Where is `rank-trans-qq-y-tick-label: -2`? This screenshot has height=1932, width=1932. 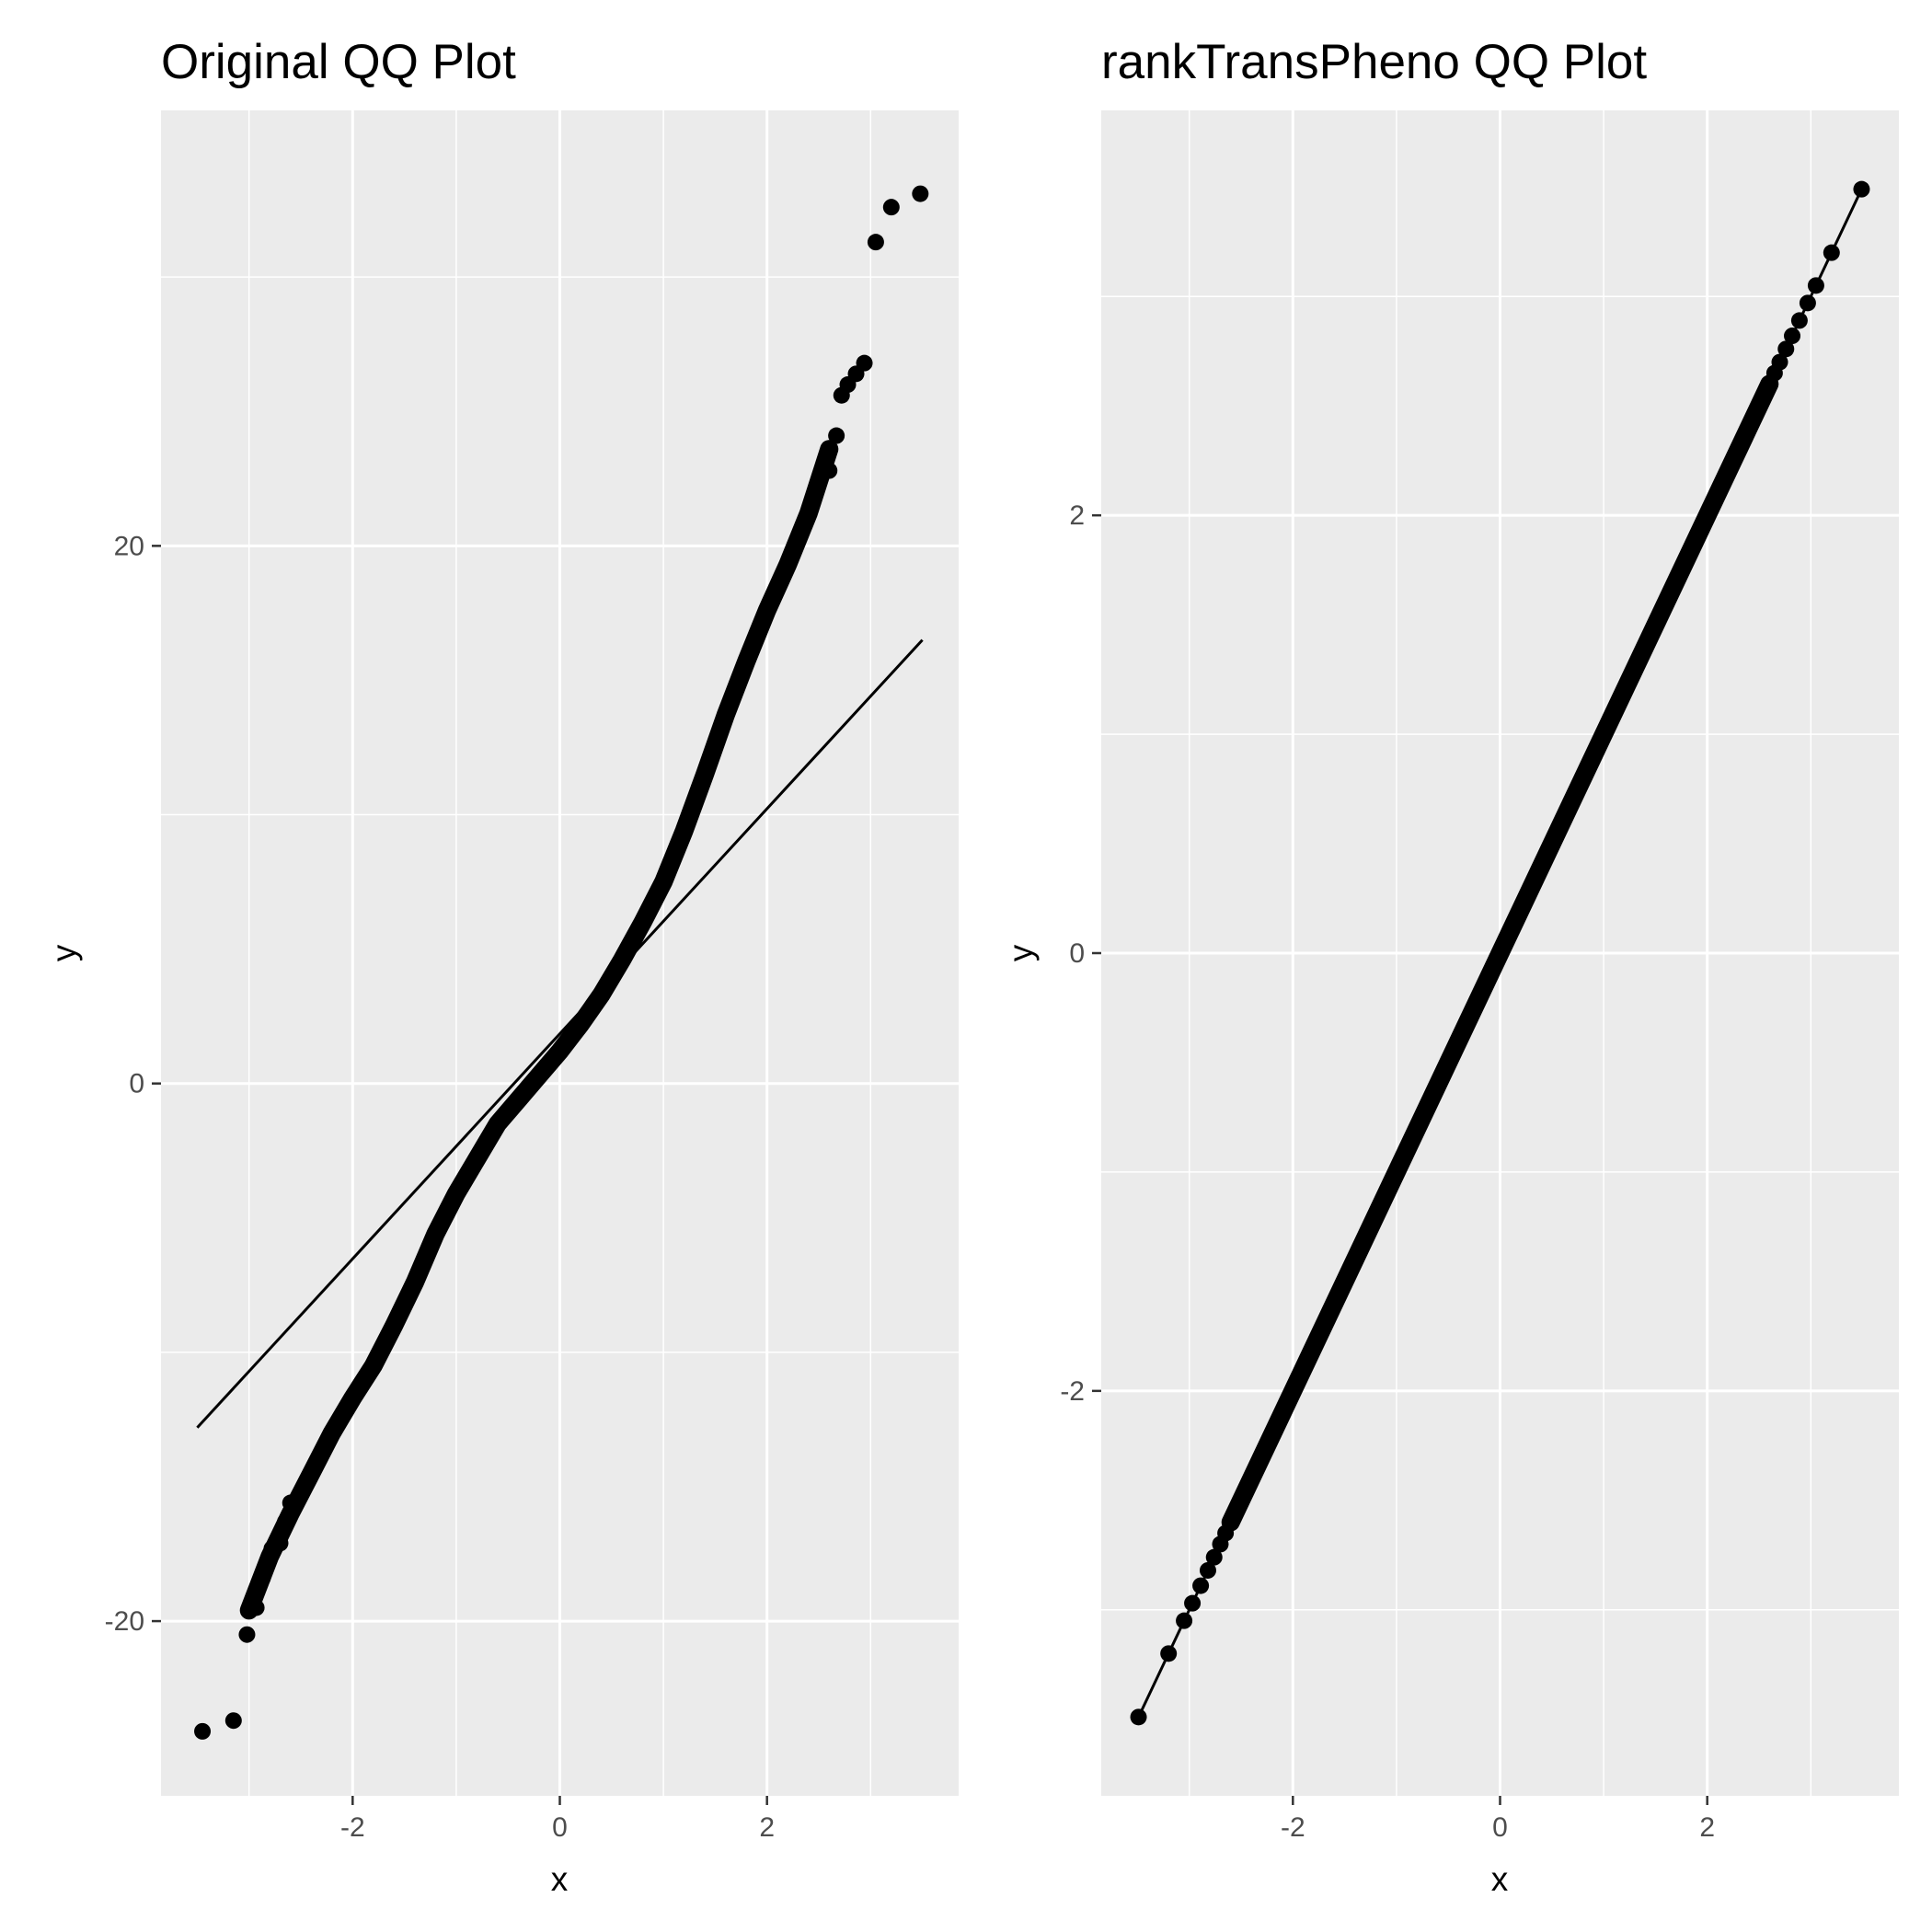 rank-trans-qq-y-tick-label: -2 is located at coordinates (1072, 1391).